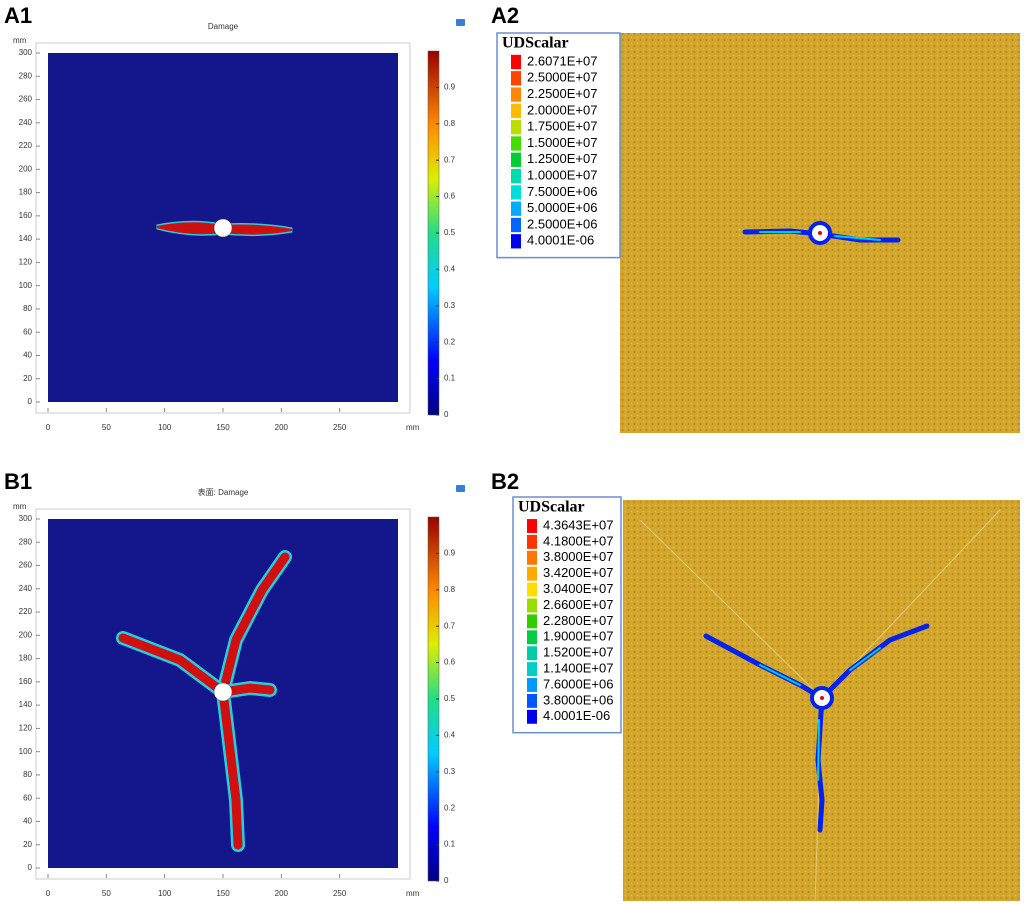  I want to click on crack-core, so click(173, 665).